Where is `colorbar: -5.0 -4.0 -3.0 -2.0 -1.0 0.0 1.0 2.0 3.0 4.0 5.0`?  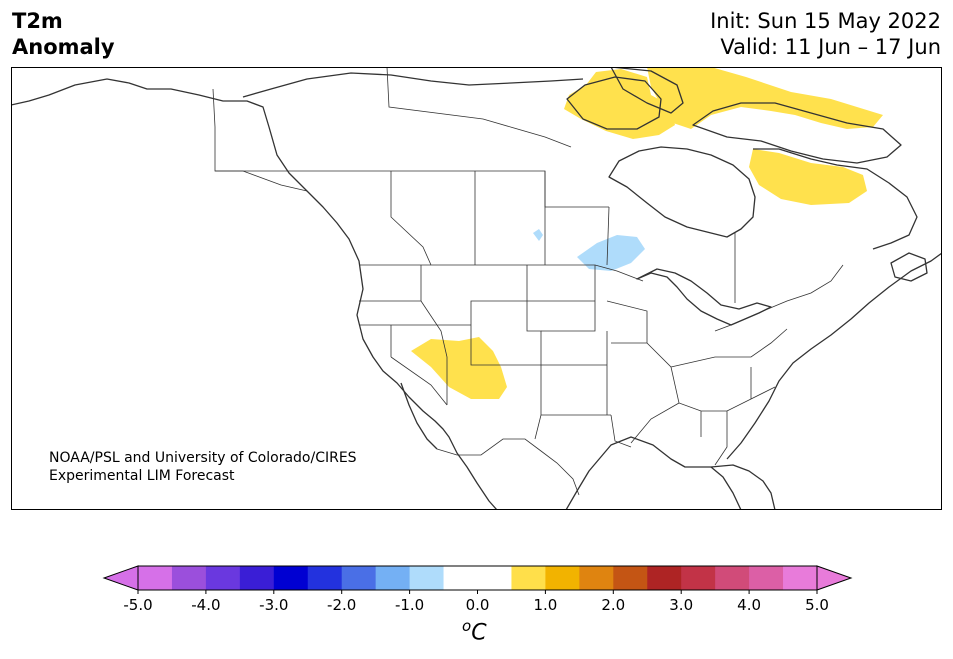 colorbar: -5.0 -4.0 -3.0 -2.0 -1.0 0.0 1.0 2.0 3.0 4.0 5.0 is located at coordinates (477, 589).